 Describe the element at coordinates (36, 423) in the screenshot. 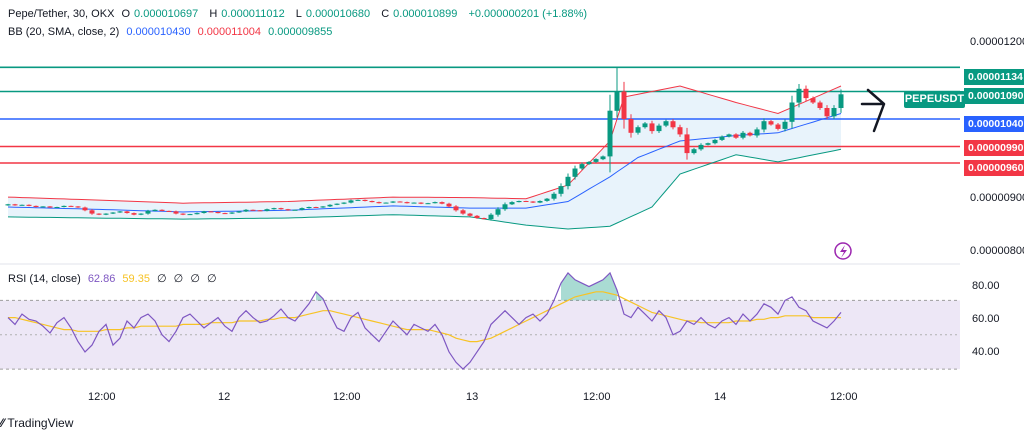

I see `tradingview-logo: ⁄⁄ TradingView` at that location.